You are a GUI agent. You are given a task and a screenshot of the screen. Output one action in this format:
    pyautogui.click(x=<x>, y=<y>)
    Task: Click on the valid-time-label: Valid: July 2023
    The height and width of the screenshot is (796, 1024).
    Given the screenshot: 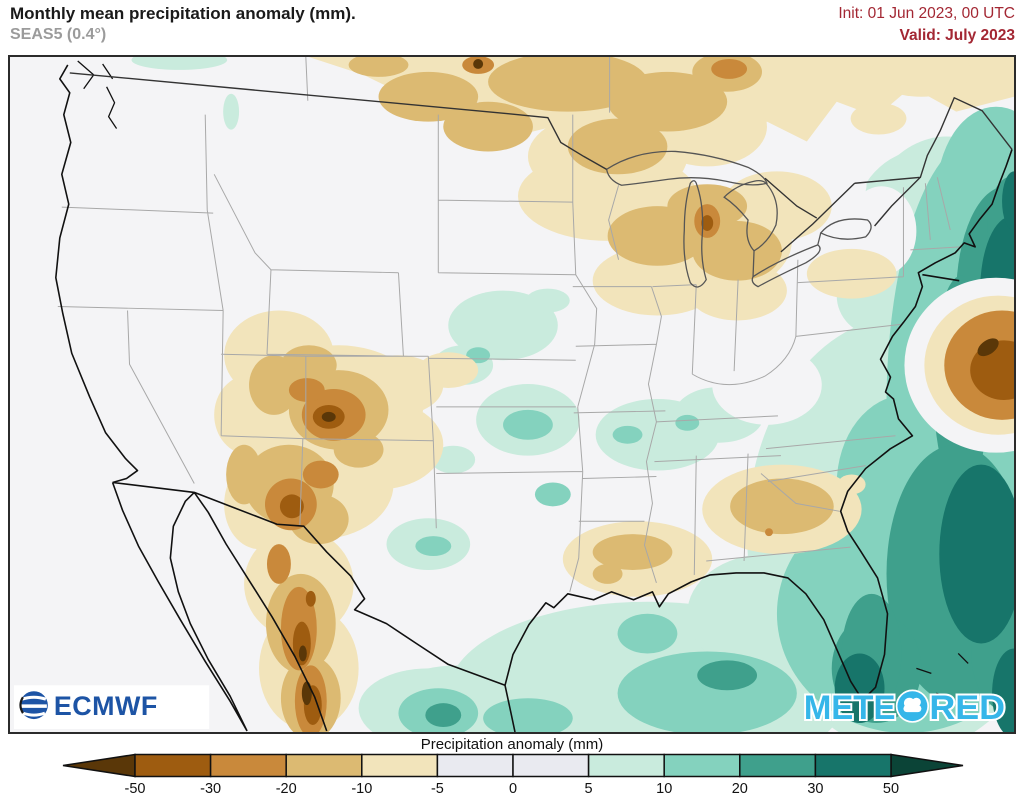 What is the action you would take?
    pyautogui.click(x=957, y=35)
    